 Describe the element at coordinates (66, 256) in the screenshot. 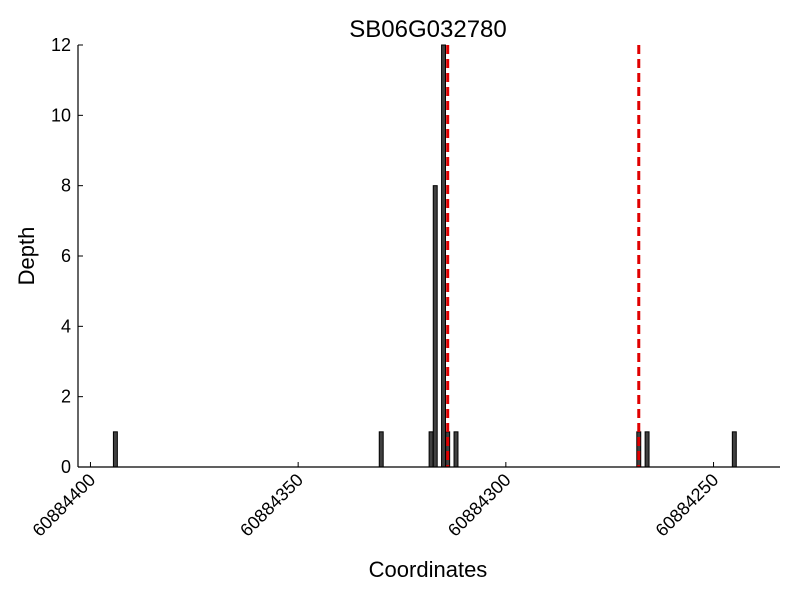

I see `y-tick-label: 6` at that location.